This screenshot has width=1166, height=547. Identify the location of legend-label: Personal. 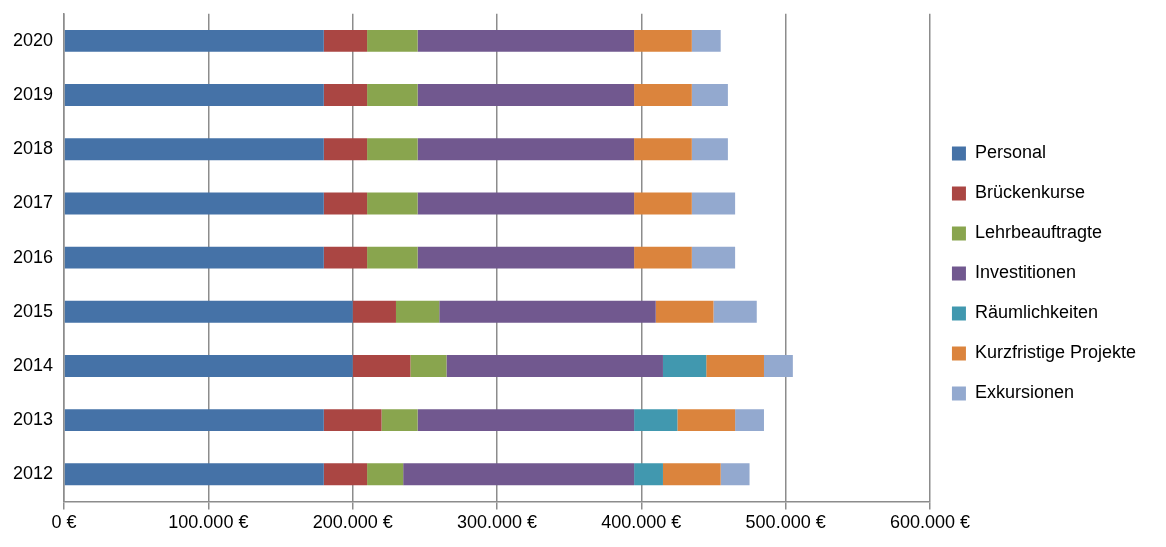
(1010, 152).